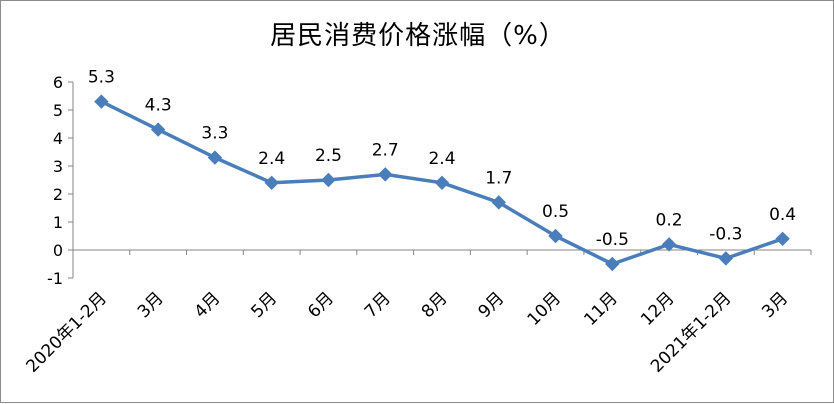  Describe the element at coordinates (657, 308) in the screenshot. I see `x-tick-label: 12月` at that location.